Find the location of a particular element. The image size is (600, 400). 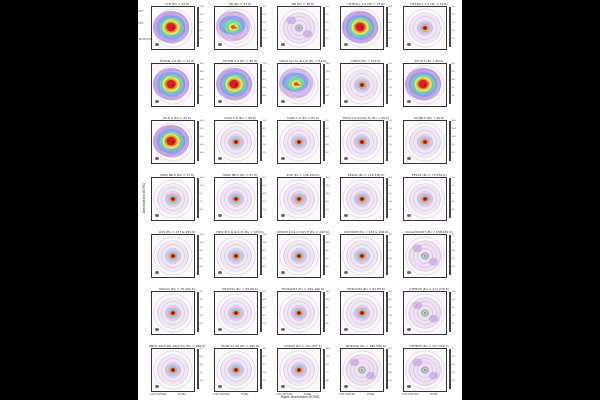

colorbar-ticks: 1.4 1.2 1.0 0.8 0.6 is located at coordinates (330, 27).